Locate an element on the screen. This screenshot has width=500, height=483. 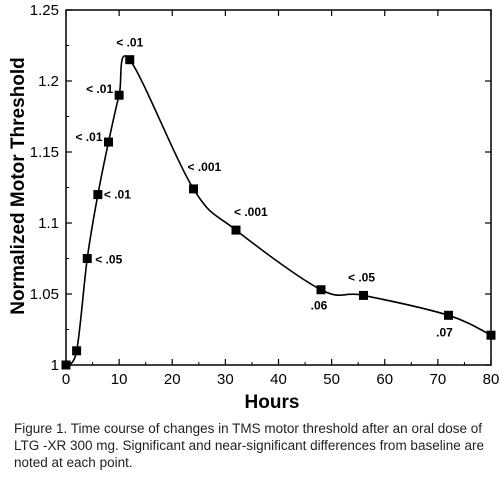
point-label: .06 is located at coordinates (319, 306).